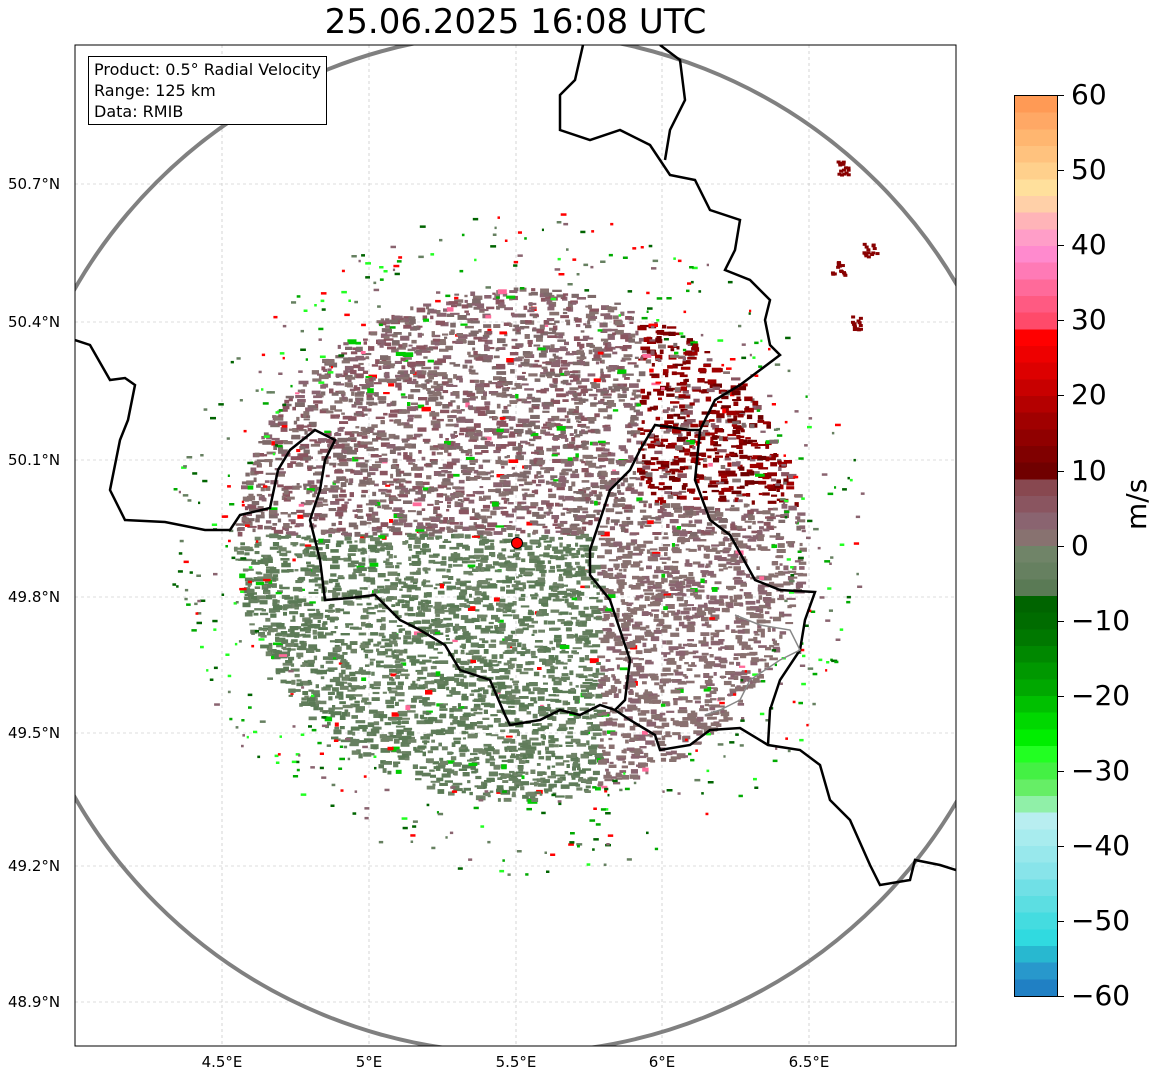 The width and height of the screenshot is (1171, 1081). What do you see at coordinates (34, 597) in the screenshot?
I see `y-tick-label: 49.8°N` at bounding box center [34, 597].